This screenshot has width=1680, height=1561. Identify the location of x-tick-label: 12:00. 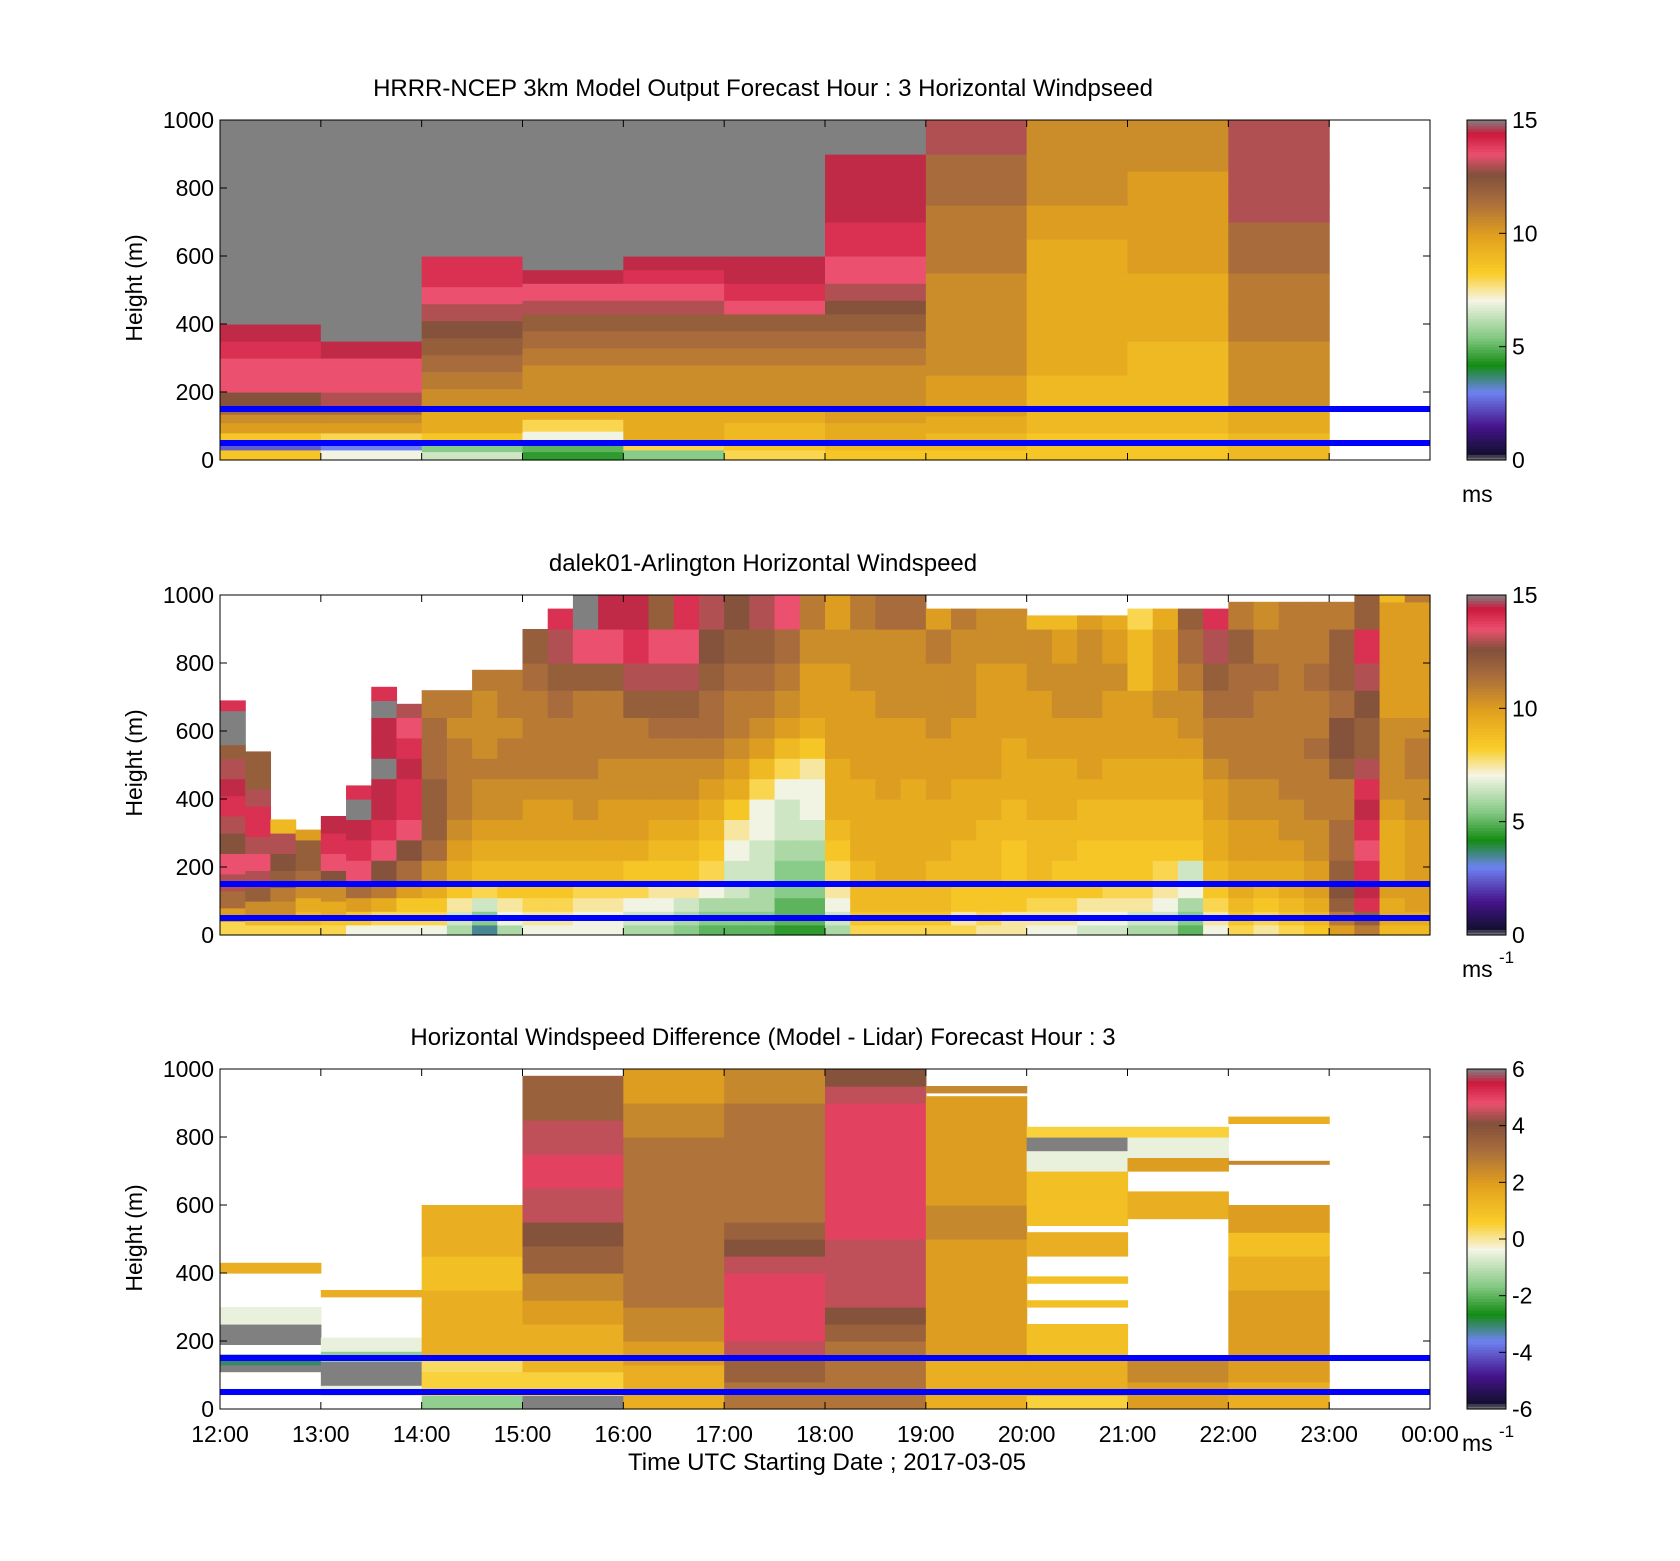
(220, 1434).